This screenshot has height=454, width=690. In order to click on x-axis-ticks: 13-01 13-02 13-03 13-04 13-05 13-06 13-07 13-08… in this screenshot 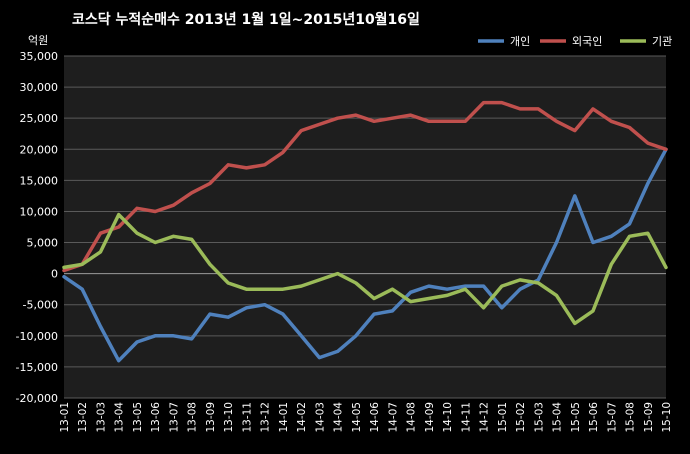, I will do `click(366, 417)`.